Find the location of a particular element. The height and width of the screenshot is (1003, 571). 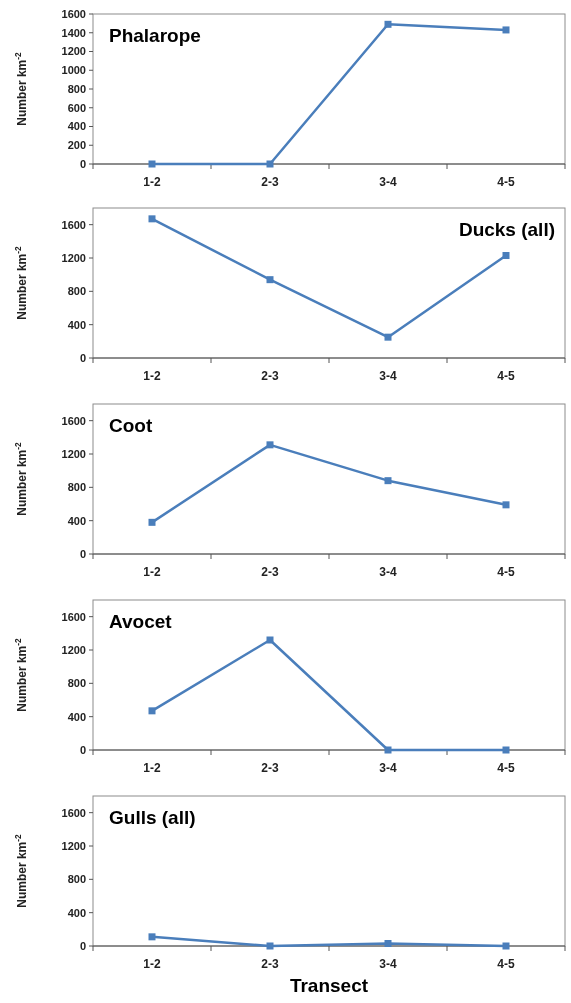

y-tick-label: 200 is located at coordinates (76, 145).